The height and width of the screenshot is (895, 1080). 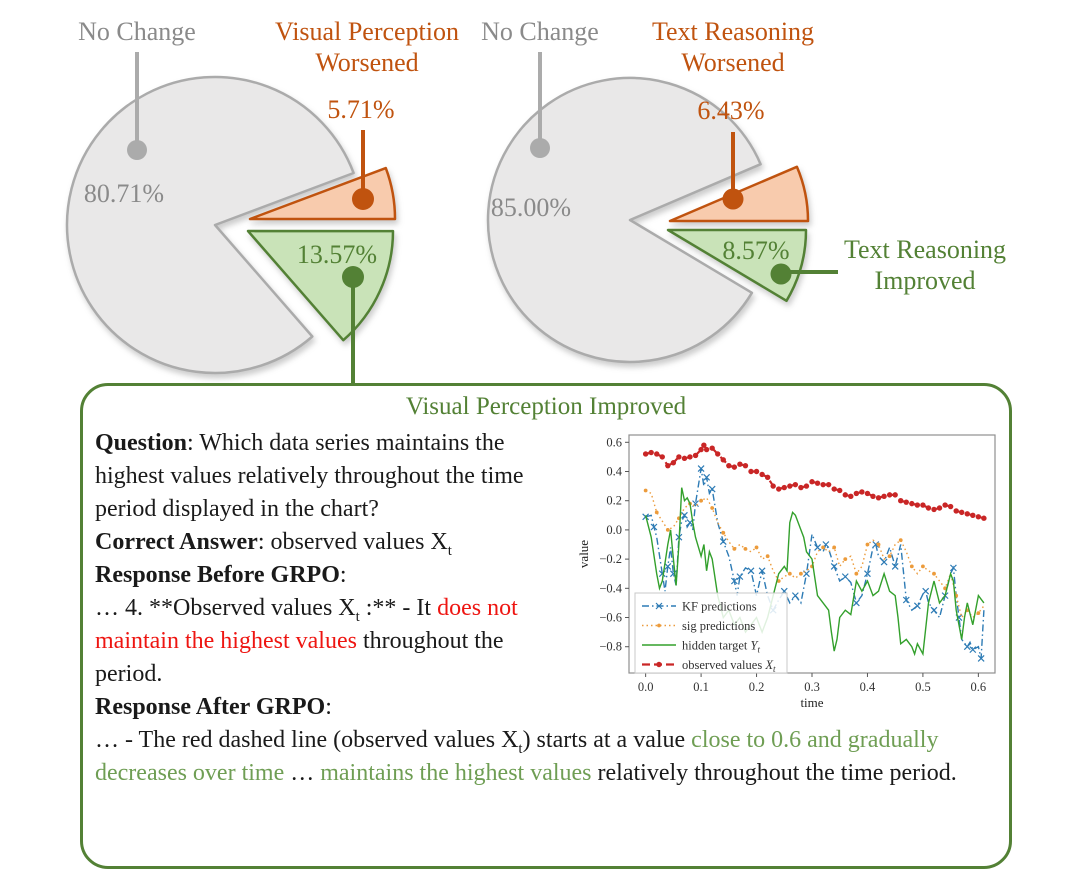 I want to click on right-pie-no-change-pct: 85.00%, so click(x=531, y=207).